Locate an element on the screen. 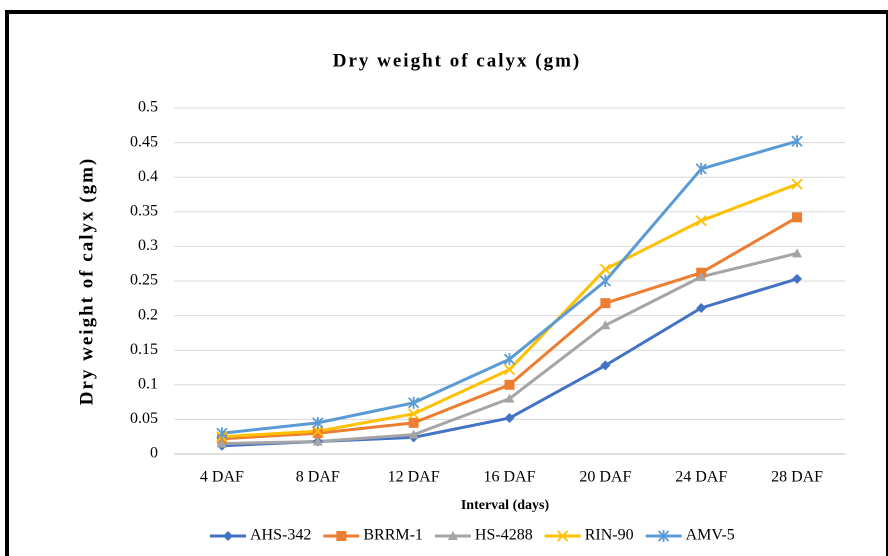 The height and width of the screenshot is (556, 888). legend-label: AMV-5 is located at coordinates (710, 535).